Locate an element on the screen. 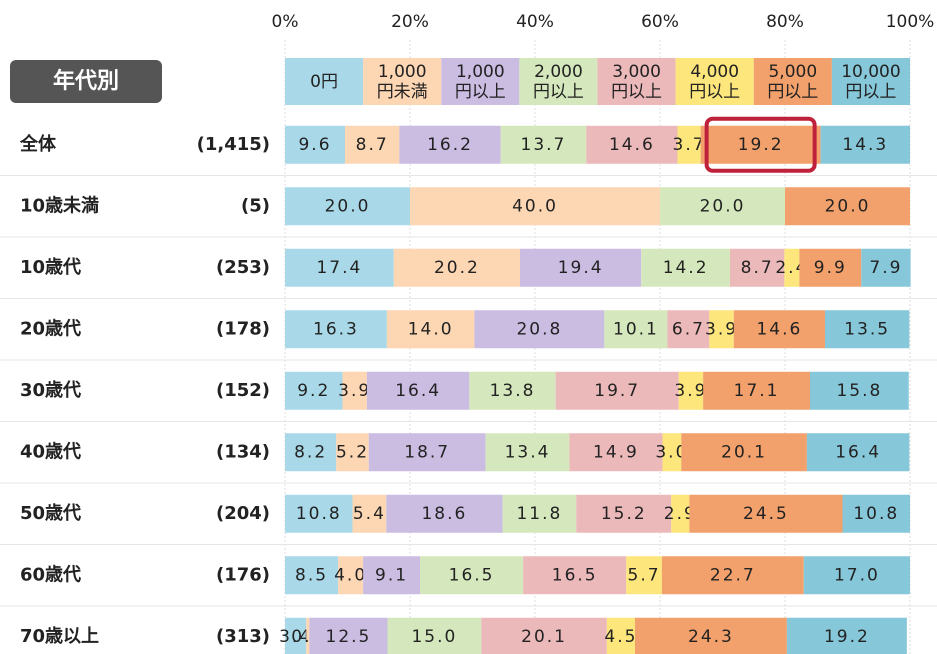  value-label: 18.7 is located at coordinates (427, 452).